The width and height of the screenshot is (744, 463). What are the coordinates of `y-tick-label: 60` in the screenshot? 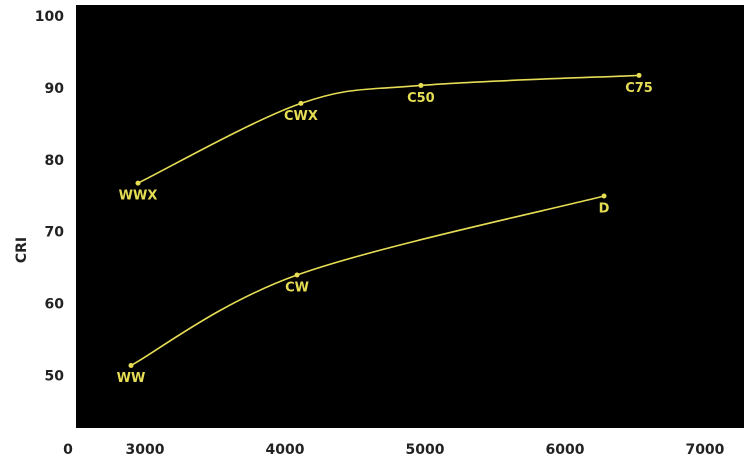 It's located at (55, 304).